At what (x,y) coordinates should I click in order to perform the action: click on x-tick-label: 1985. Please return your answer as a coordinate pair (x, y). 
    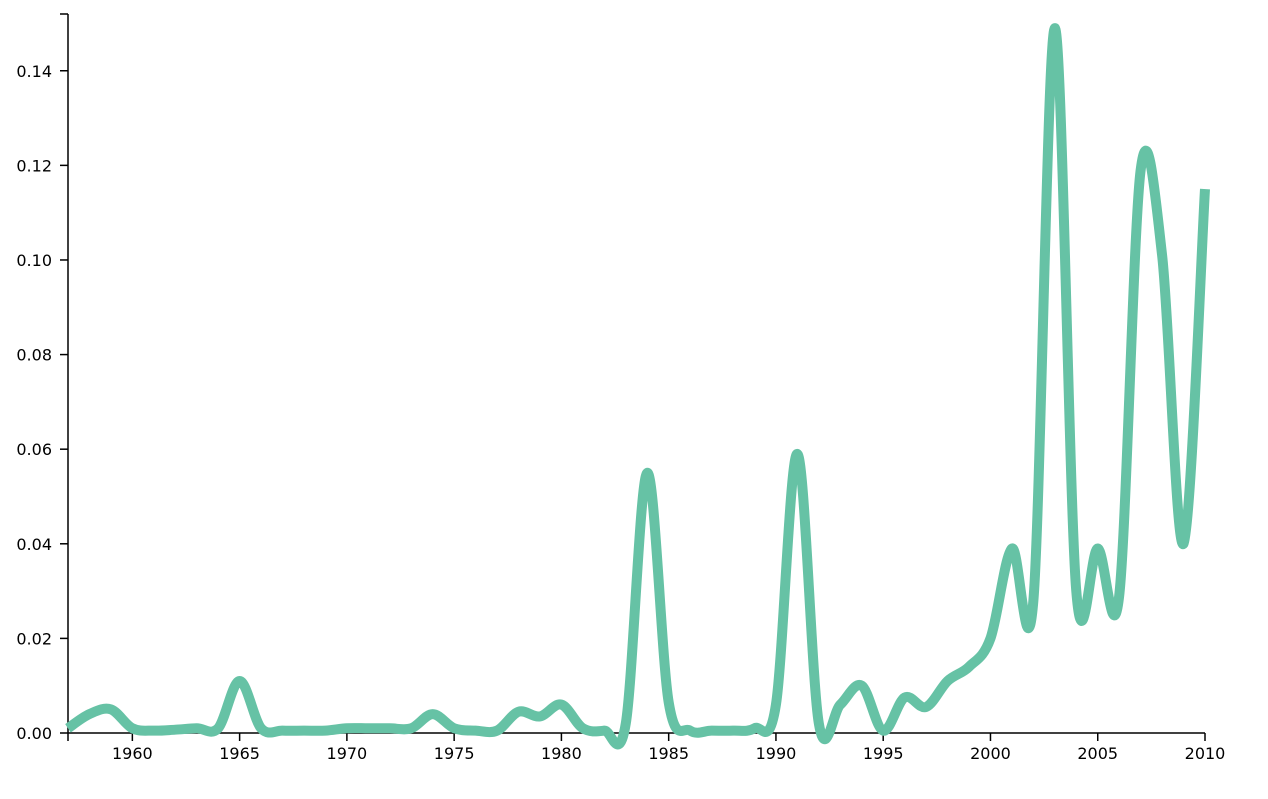
    Looking at the image, I should click on (668, 753).